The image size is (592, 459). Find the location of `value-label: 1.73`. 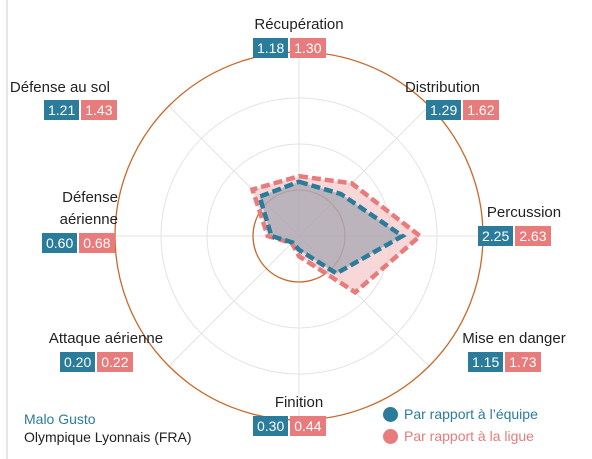

value-label: 1.73 is located at coordinates (523, 362).